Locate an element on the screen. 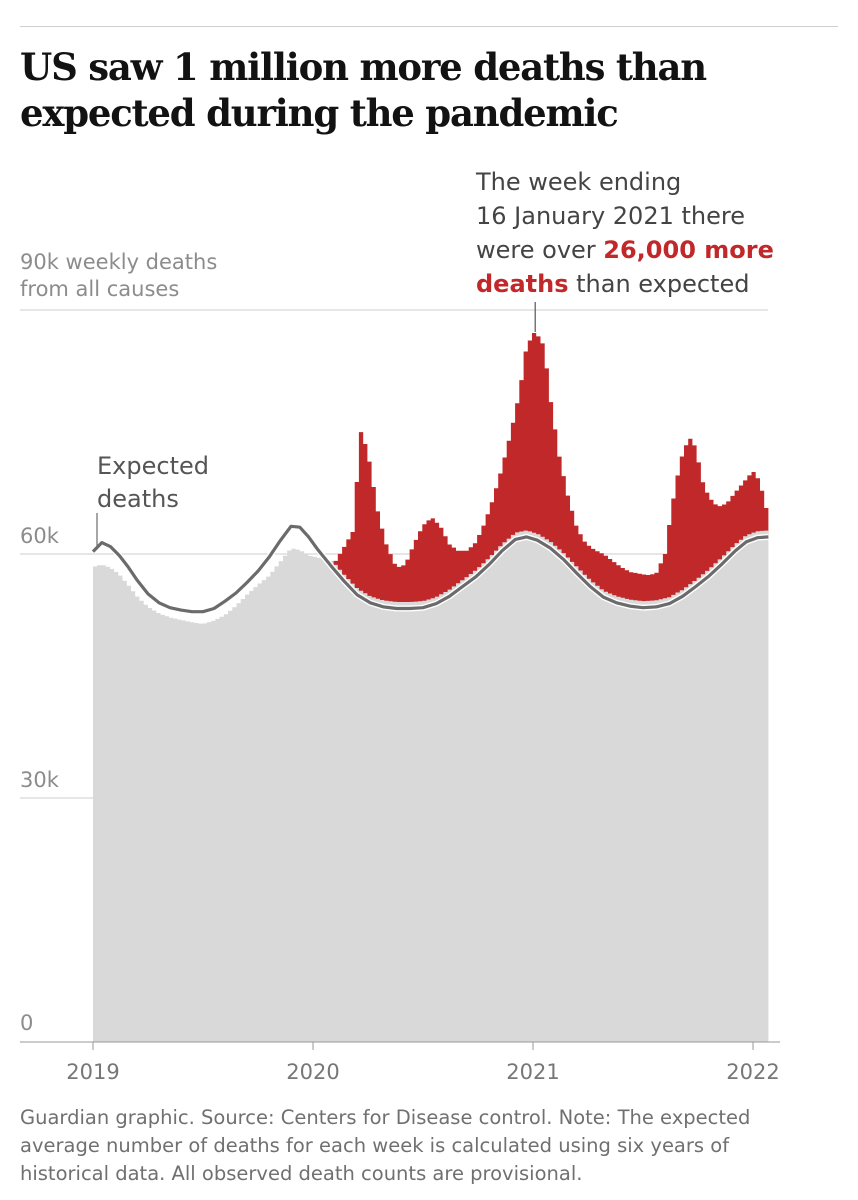 This screenshot has height=1200, width=858. peak-note-prefix: were over is located at coordinates (539, 250).